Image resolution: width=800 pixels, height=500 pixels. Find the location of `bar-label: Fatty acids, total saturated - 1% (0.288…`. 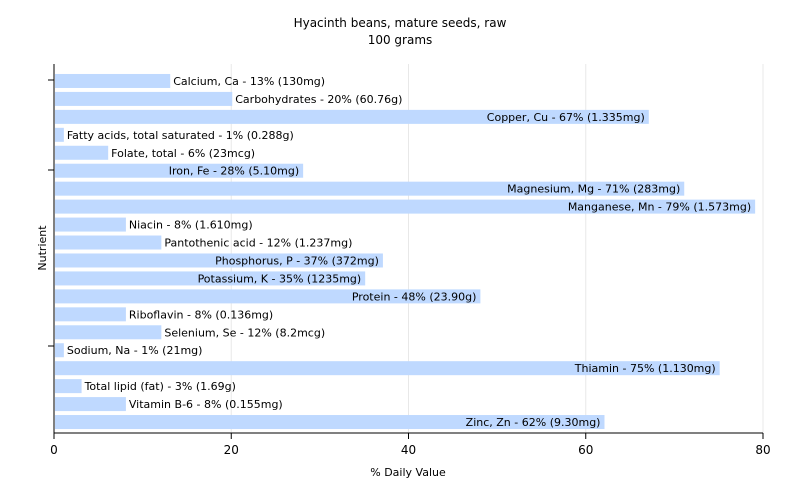

bar-label: Fatty acids, total saturated - 1% (0.288… is located at coordinates (180, 135).